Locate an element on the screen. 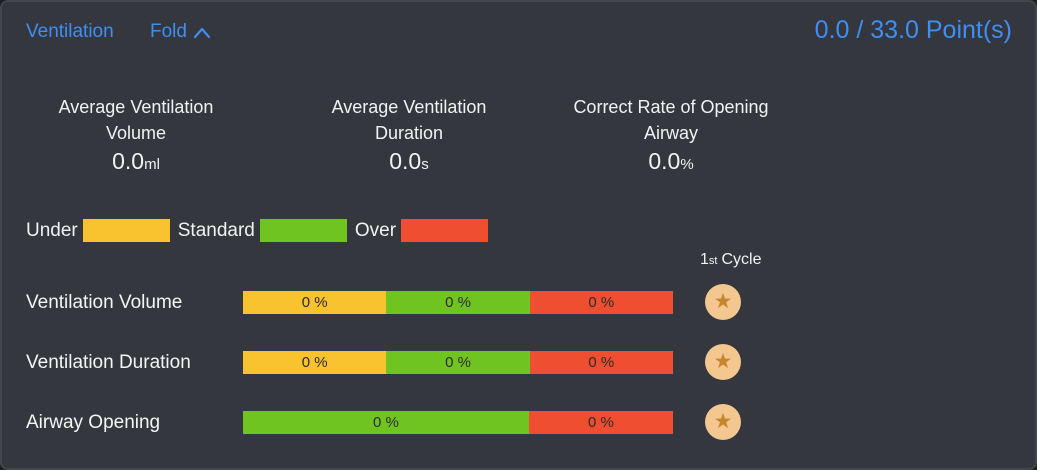 The image size is (1037, 470). stat-correct-rate-opening-airway: Correct Rate of Opening Airway 0.0% is located at coordinates (671, 134).